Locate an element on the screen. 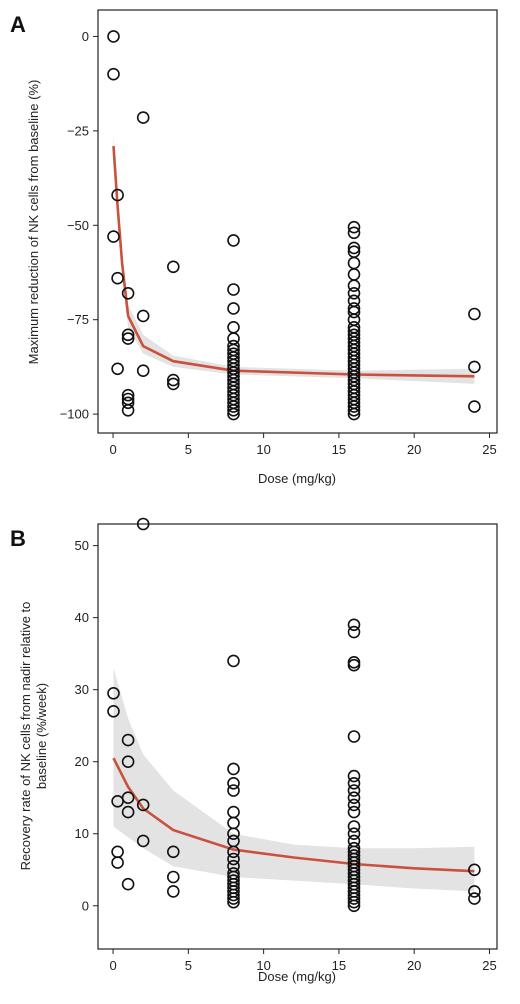 The image size is (520, 1004). panel-a-x-tick-label-5: 25 is located at coordinates (489, 449).